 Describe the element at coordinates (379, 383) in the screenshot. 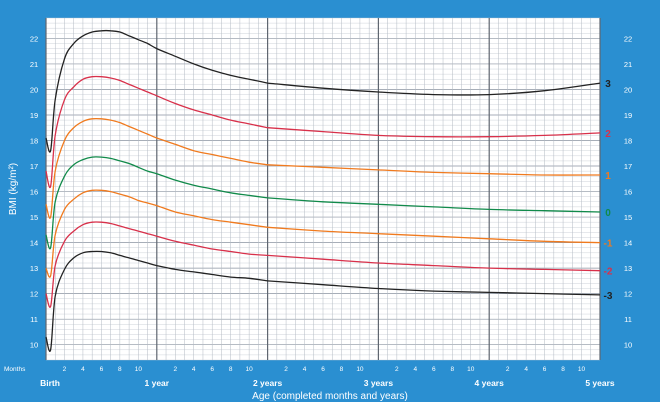

I see `x-year-label: 3 years` at that location.